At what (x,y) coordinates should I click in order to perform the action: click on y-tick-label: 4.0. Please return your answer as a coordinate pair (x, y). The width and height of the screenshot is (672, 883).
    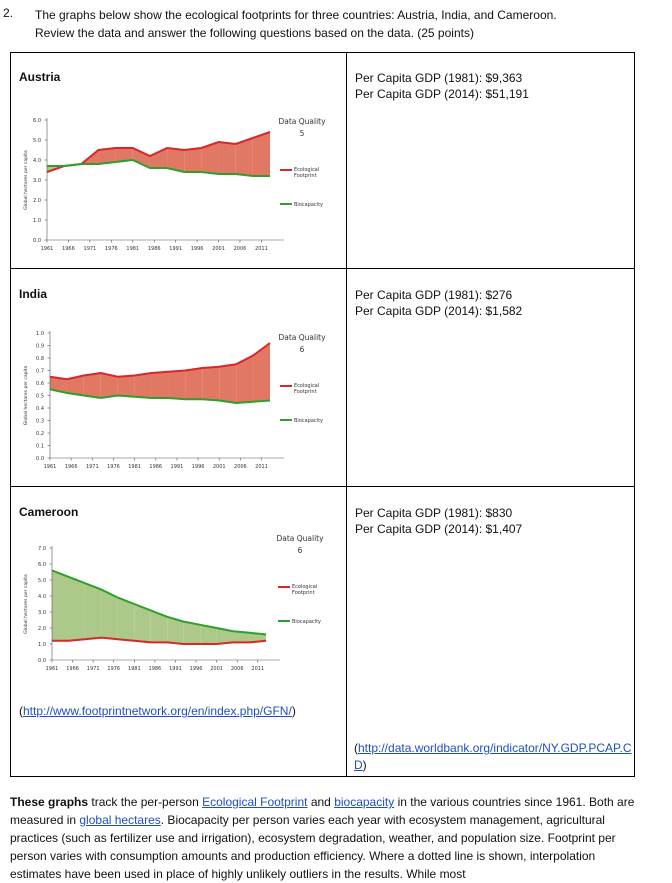
    Looking at the image, I should click on (42, 597).